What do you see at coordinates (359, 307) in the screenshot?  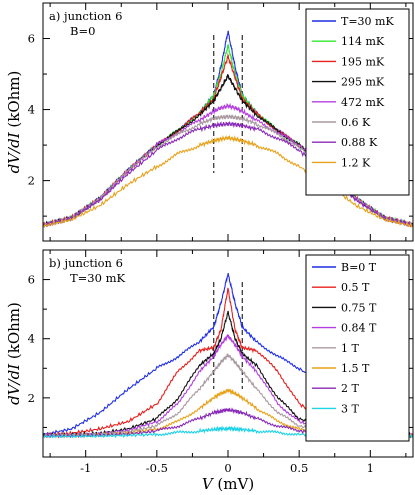 I see `legend-label: 0.75 T` at bounding box center [359, 307].